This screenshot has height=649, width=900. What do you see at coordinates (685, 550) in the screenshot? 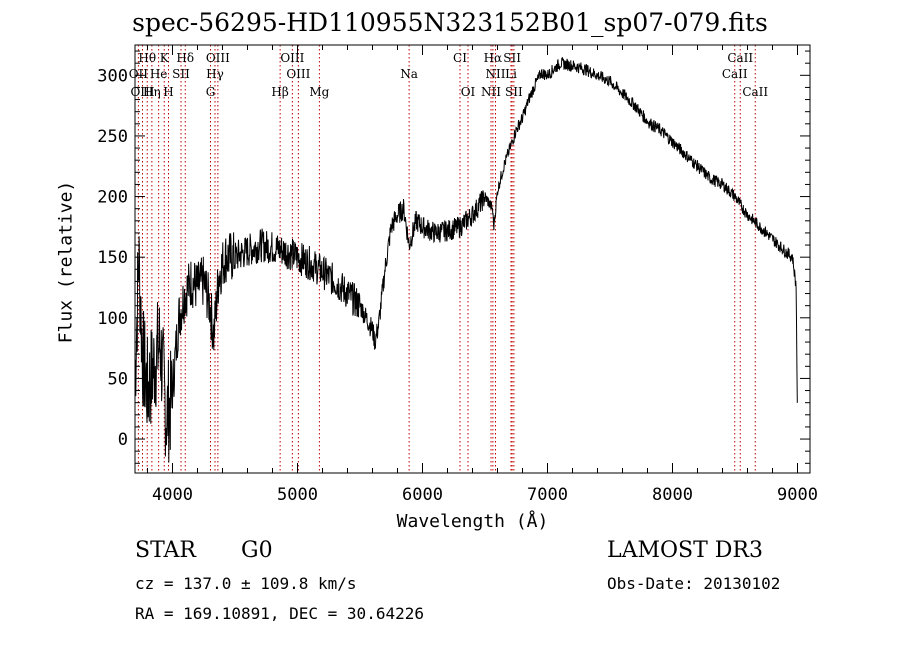
I see `survey-name: LAMOST DR3` at bounding box center [685, 550].